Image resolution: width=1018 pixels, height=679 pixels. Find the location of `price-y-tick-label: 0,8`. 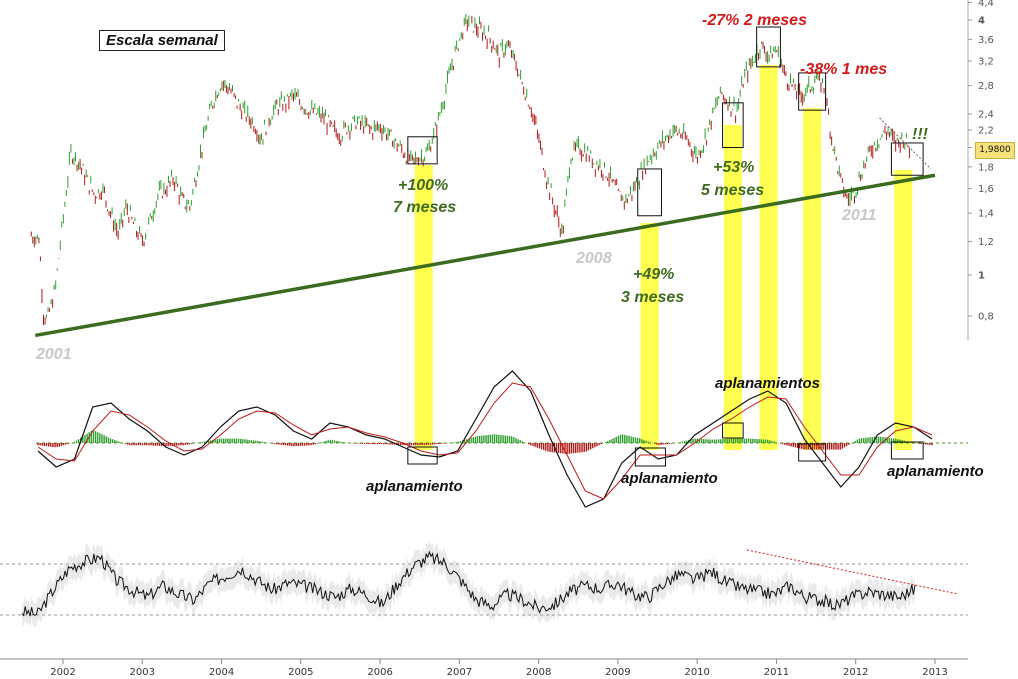

price-y-tick-label: 0,8 is located at coordinates (986, 317).